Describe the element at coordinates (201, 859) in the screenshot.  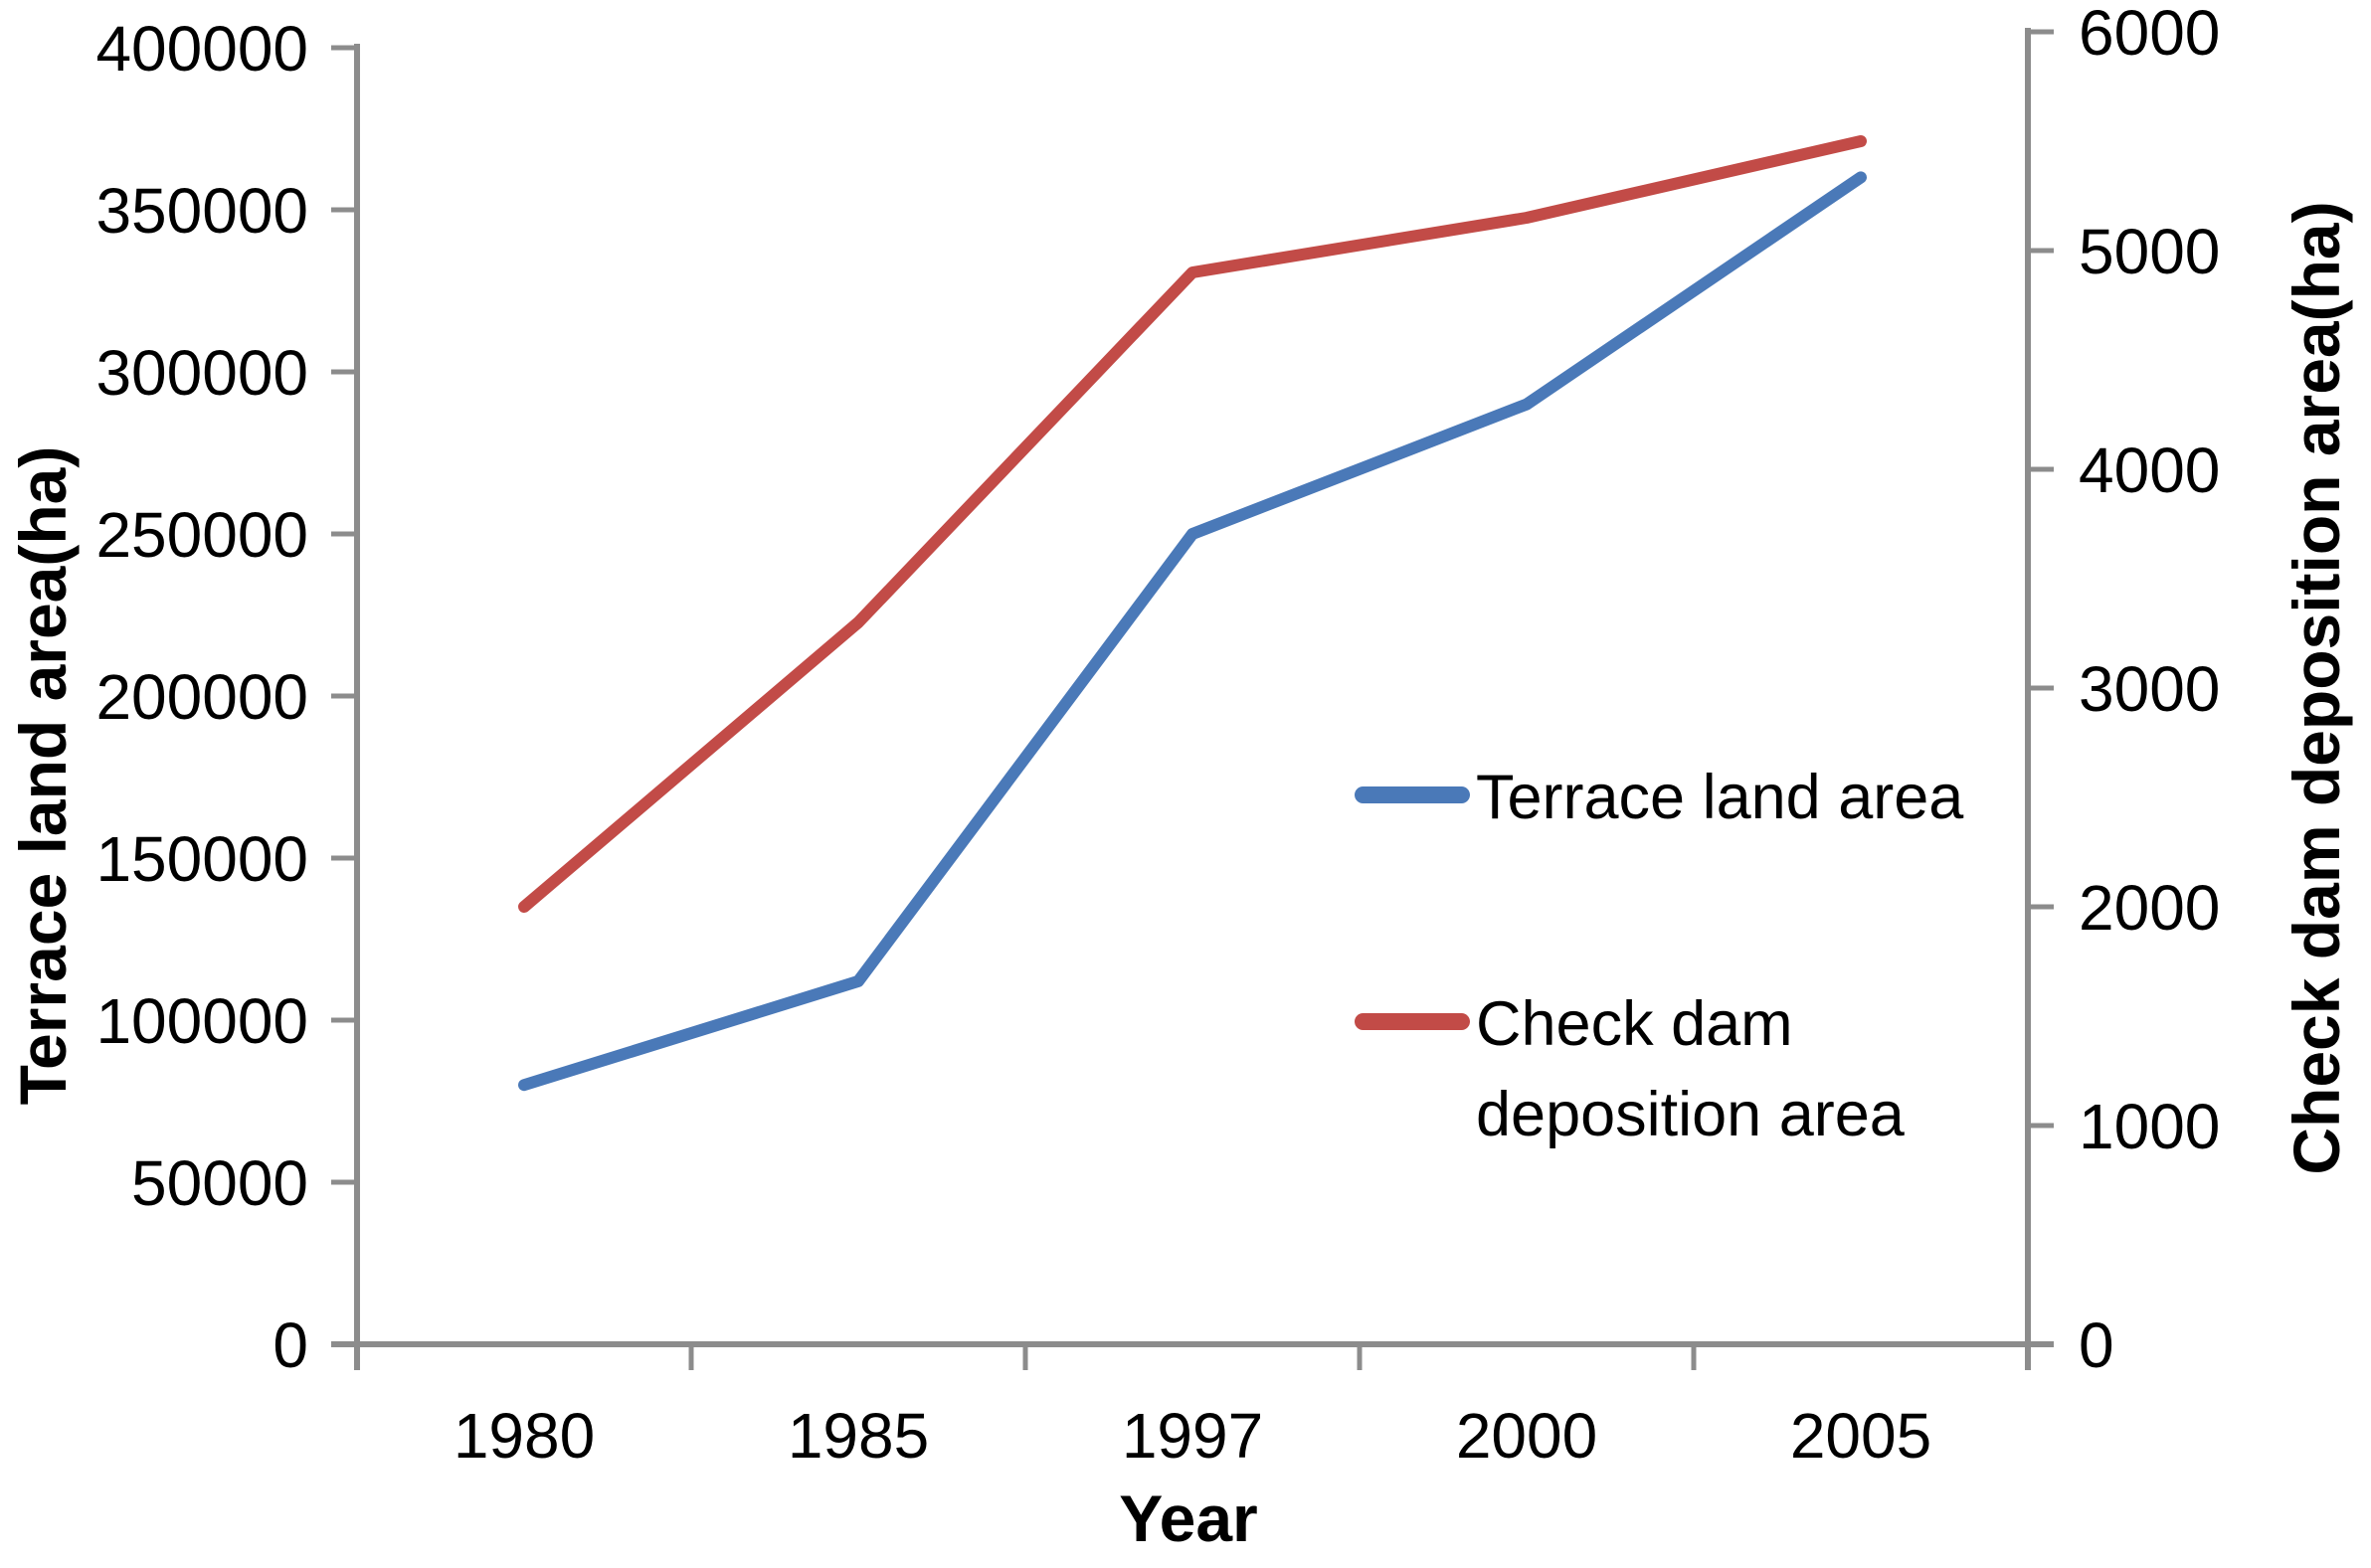
I see `left-axis-tick-label: 150000` at that location.